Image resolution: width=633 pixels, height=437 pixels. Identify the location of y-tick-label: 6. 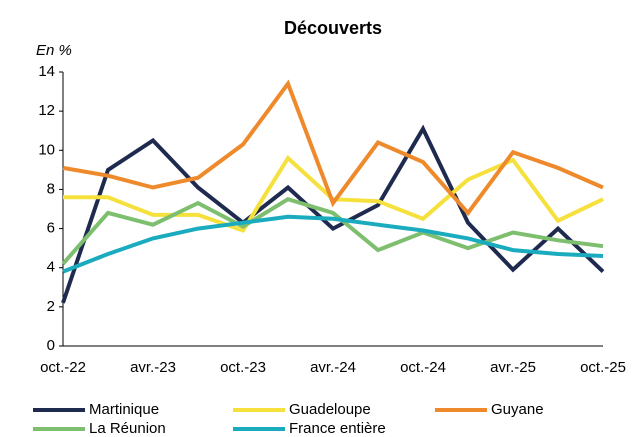
(51, 228).